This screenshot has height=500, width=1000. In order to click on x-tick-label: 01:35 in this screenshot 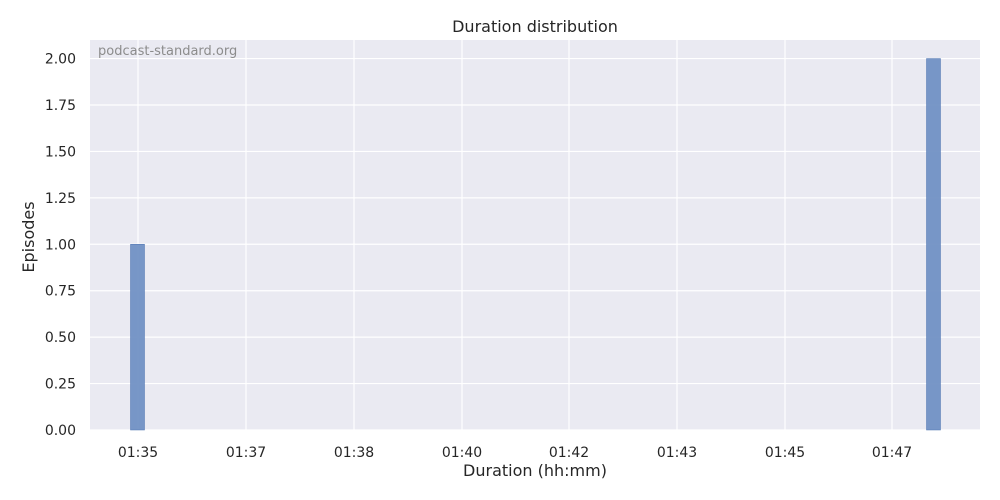, I will do `click(138, 453)`.